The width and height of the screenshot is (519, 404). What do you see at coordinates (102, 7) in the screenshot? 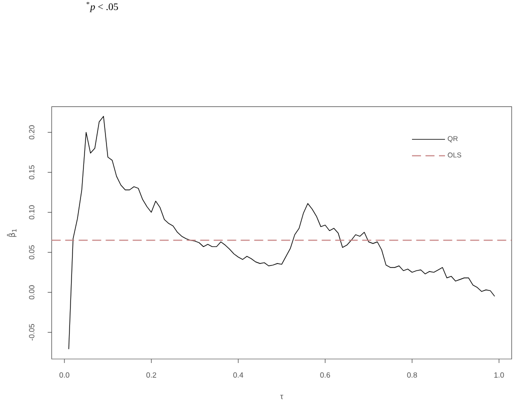
I see `text: $^{*}$p < .05` at bounding box center [102, 7].